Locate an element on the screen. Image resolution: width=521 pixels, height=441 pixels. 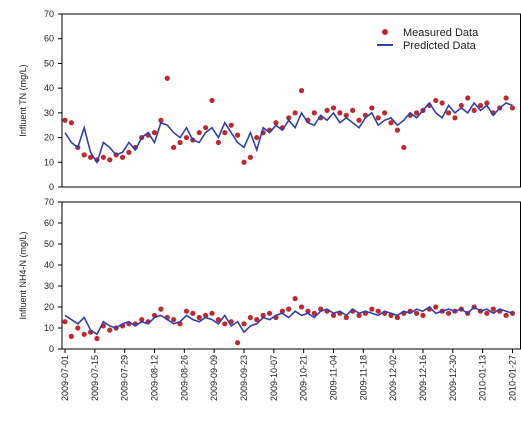
x-tick-label: 2009-07-15 is located at coordinates (95, 378).